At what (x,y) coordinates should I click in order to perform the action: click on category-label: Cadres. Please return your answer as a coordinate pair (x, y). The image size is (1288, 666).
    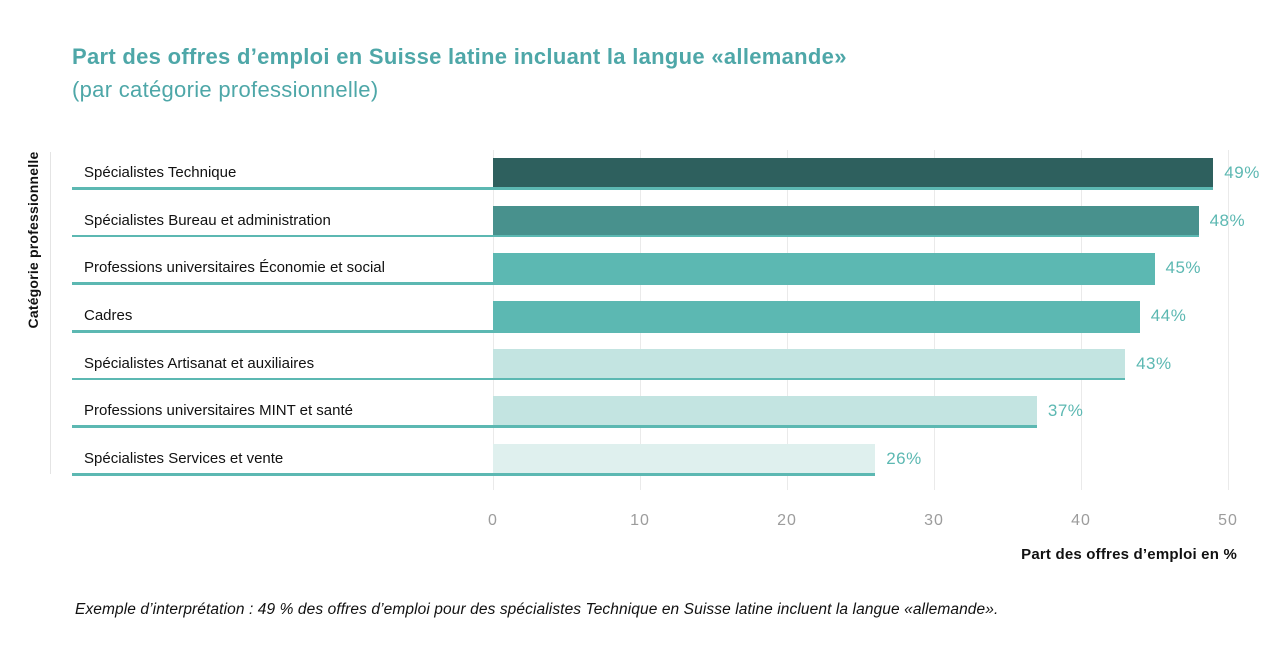
    Looking at the image, I should click on (108, 315).